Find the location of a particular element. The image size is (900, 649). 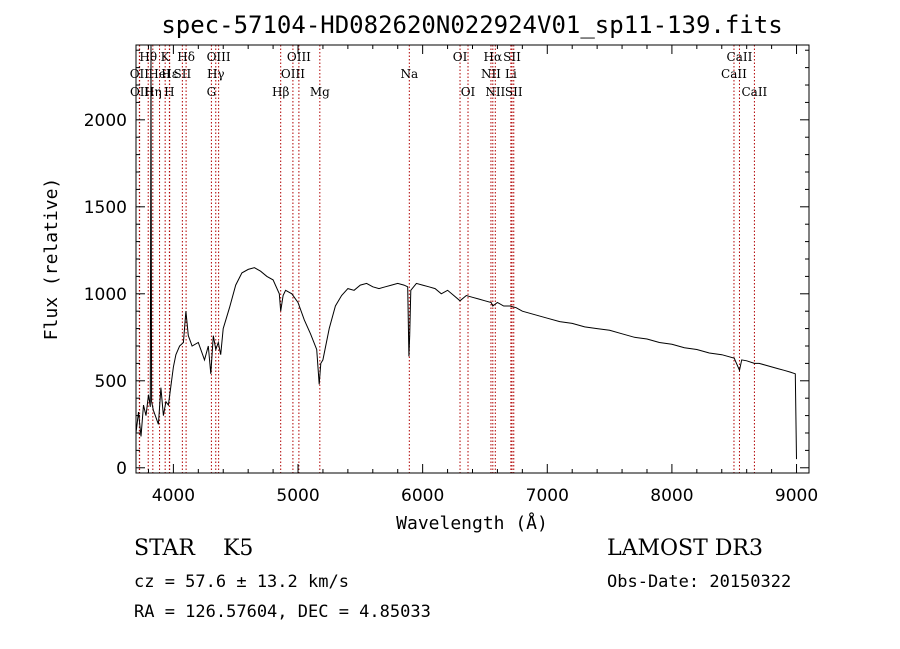

y-tick-label: 1500 is located at coordinates (105, 208).